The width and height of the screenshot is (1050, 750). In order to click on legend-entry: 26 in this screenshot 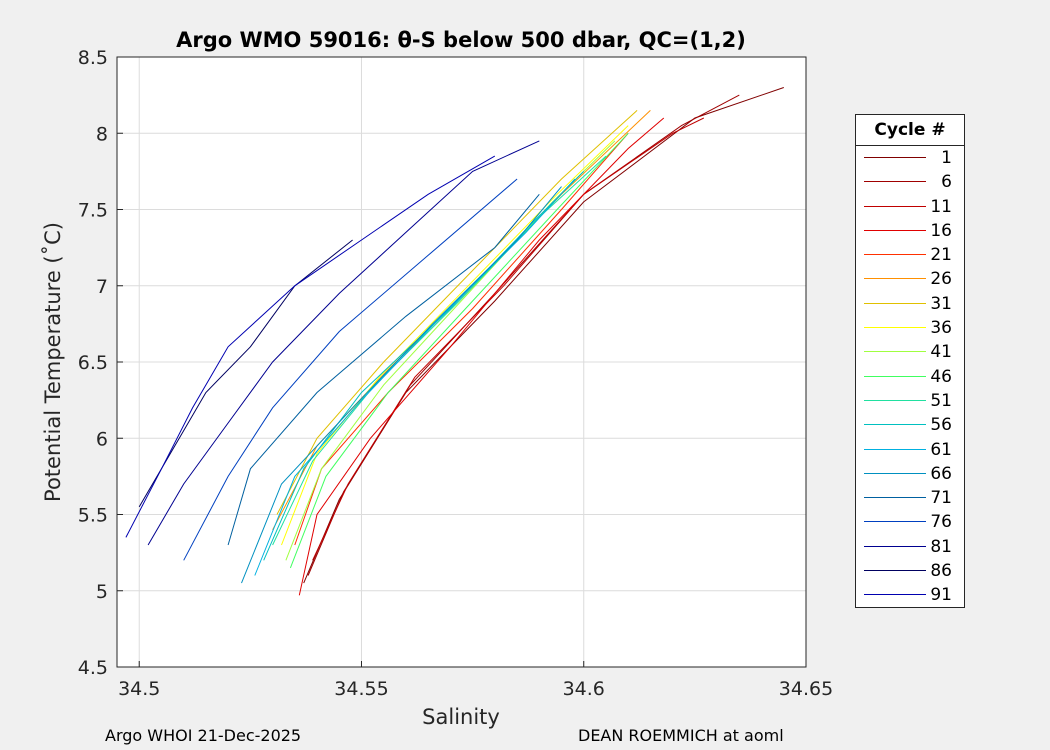, I will do `click(910, 279)`.